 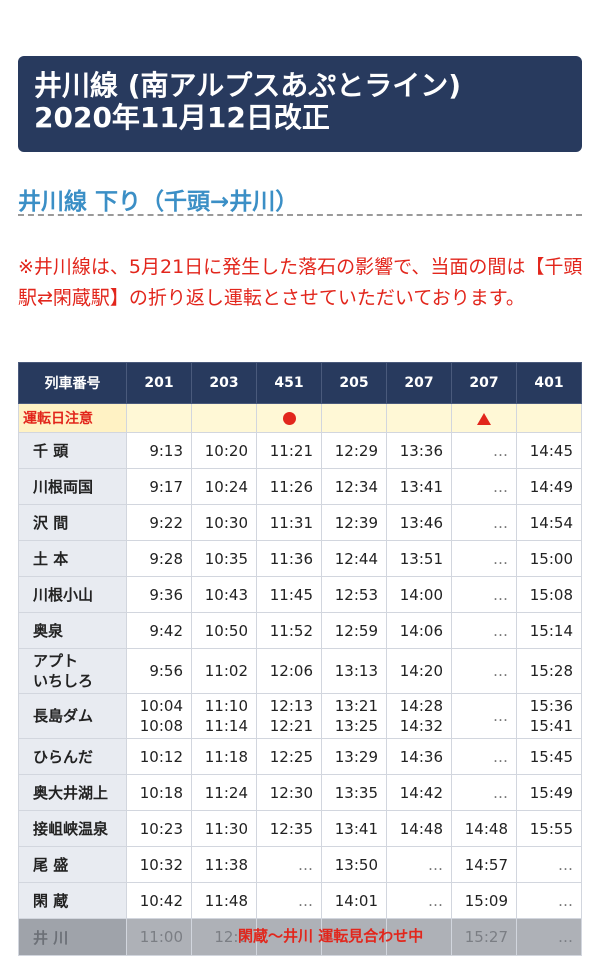 What do you see at coordinates (354, 594) in the screenshot?
I see `time-cell: 12:53` at bounding box center [354, 594].